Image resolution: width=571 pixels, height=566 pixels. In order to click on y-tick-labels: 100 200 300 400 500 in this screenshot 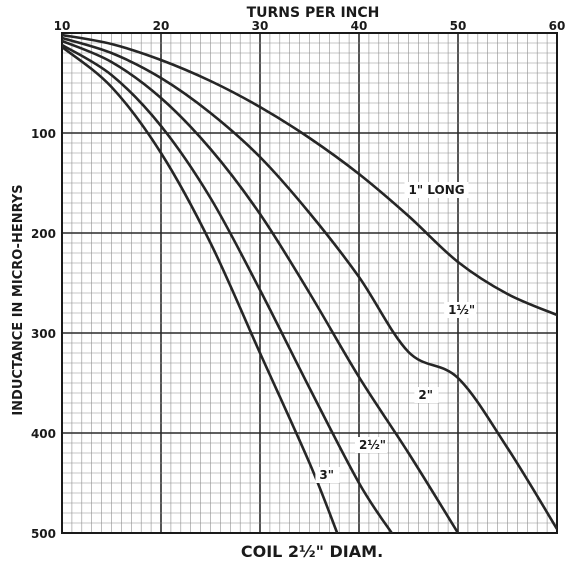, I will do `click(43, 334)`.